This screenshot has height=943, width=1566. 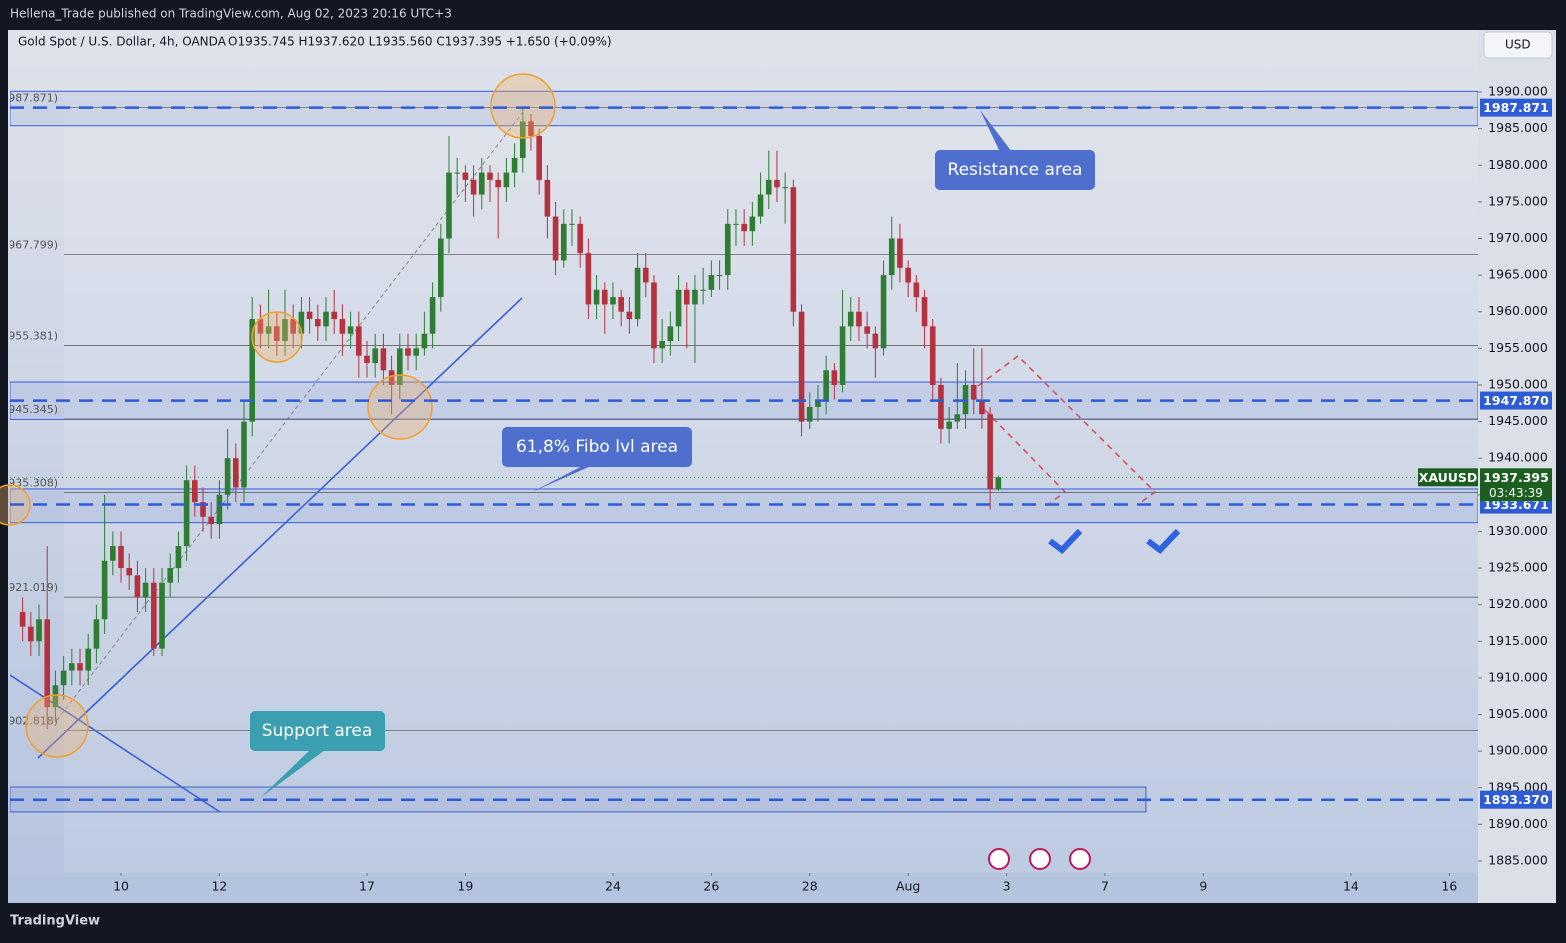 What do you see at coordinates (1518, 310) in the screenshot?
I see `y-tick-label: 1960.000` at bounding box center [1518, 310].